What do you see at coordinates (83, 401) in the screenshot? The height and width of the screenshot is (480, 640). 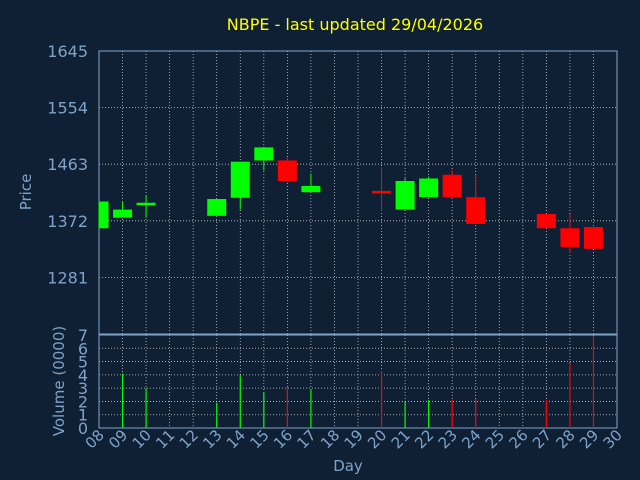 I see `volume-tick-label: 2` at bounding box center [83, 401].